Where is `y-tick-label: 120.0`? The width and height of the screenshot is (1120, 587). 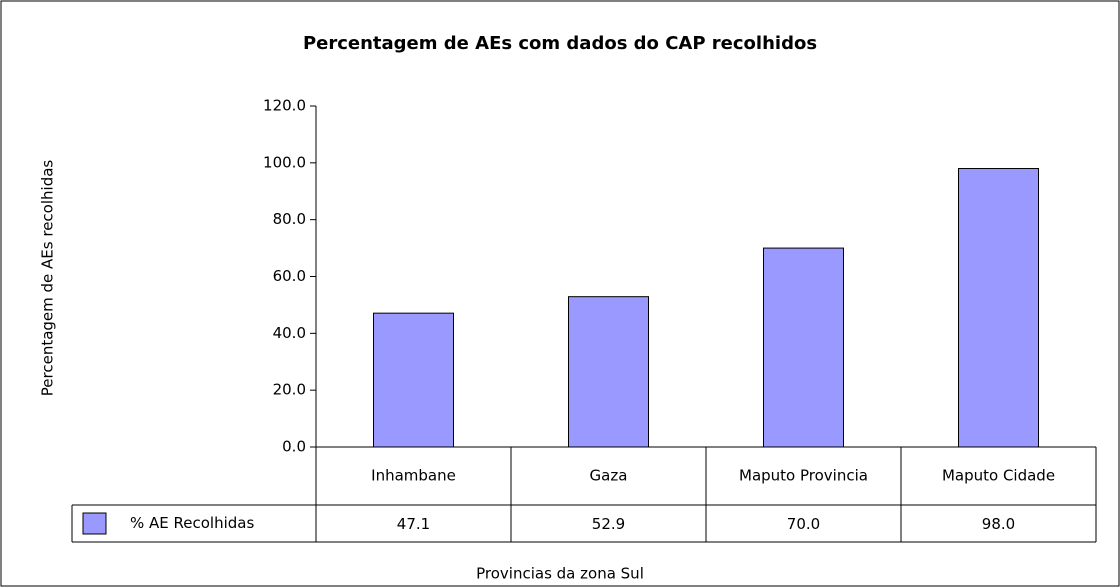
y-tick-label: 120.0 is located at coordinates (284, 106).